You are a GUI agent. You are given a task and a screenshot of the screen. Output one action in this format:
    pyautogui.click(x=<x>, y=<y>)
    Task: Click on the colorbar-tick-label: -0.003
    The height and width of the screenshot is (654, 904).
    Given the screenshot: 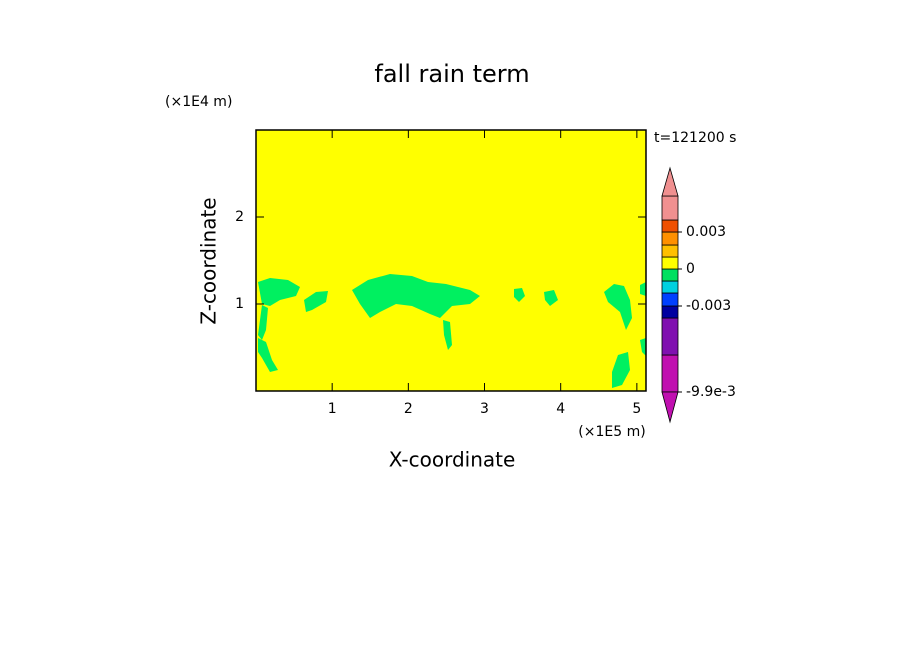 What is the action you would take?
    pyautogui.click(x=708, y=306)
    